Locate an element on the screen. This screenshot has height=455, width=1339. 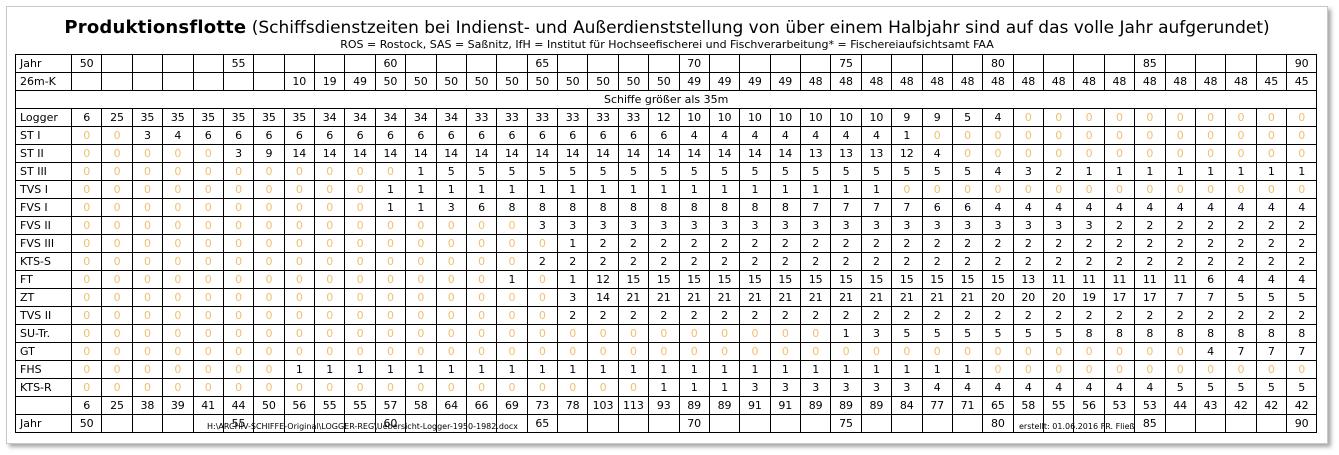
table-cell: 55 is located at coordinates (238, 63).